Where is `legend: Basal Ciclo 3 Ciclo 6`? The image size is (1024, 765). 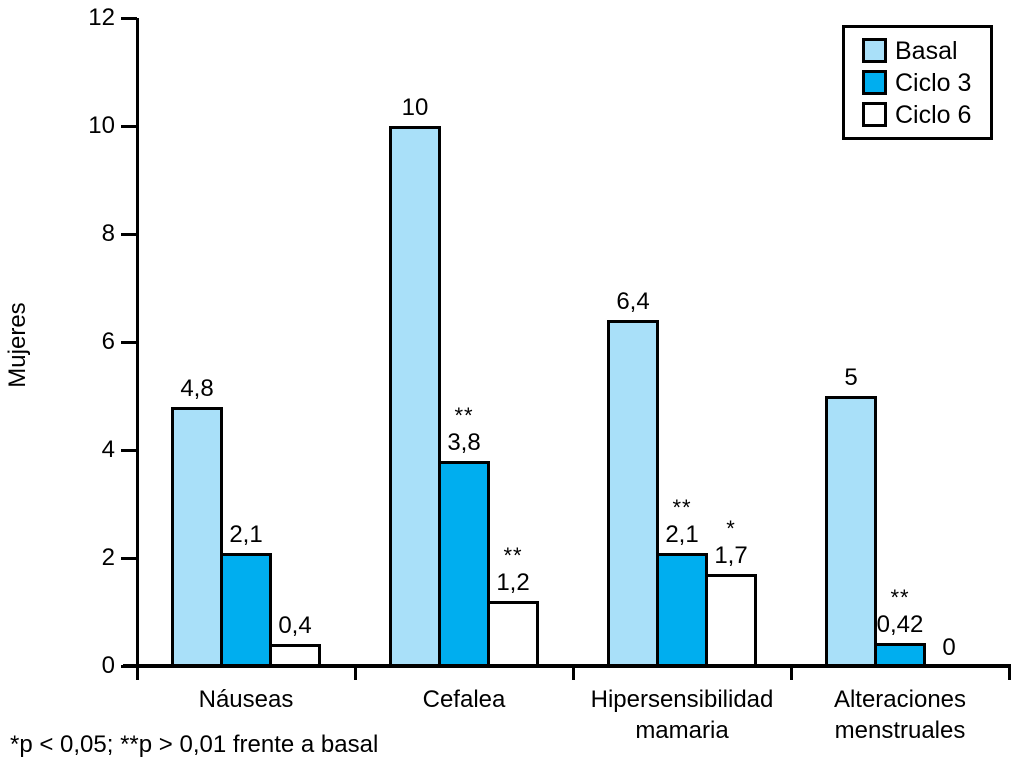
legend: Basal Ciclo 3 Ciclo 6 is located at coordinates (917, 82).